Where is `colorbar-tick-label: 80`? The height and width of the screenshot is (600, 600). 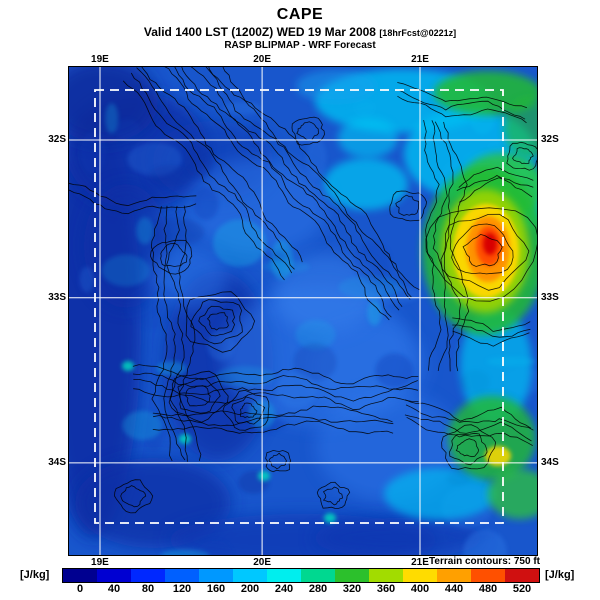 colorbar-tick-label: 80 is located at coordinates (148, 589).